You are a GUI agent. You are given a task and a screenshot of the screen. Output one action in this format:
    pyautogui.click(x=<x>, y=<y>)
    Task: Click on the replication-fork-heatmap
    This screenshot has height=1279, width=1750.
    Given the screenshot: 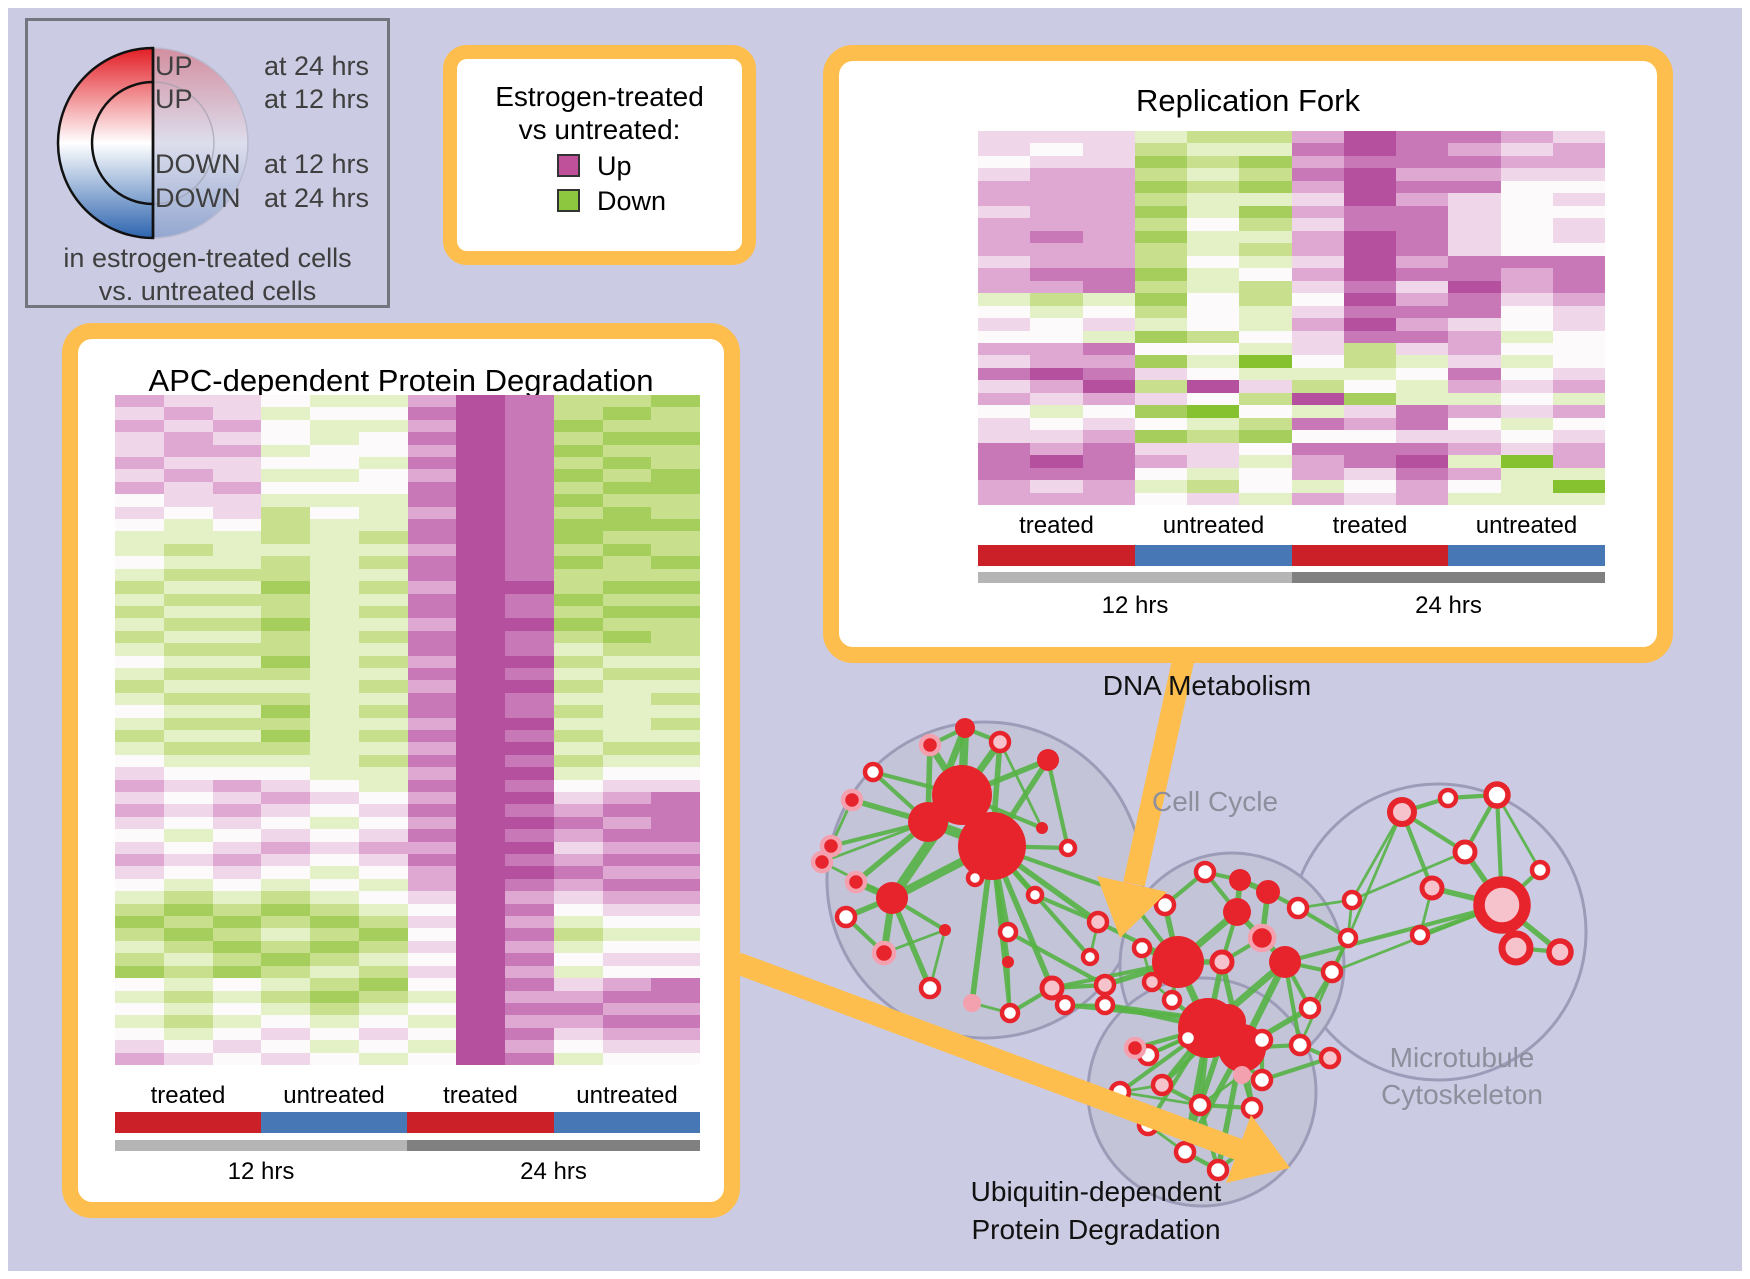 What is the action you would take?
    pyautogui.click(x=1291, y=318)
    